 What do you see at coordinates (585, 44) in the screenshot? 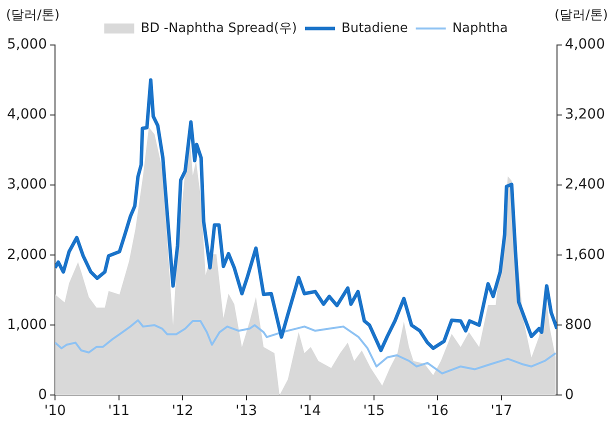
I see `y2-tick-label: 4,000` at bounding box center [585, 44].